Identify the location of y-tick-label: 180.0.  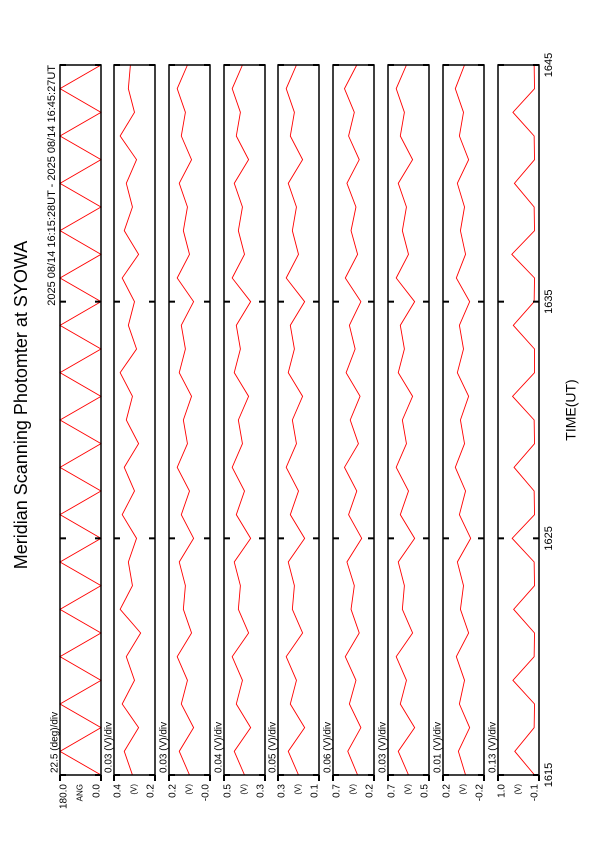
(64, 796).